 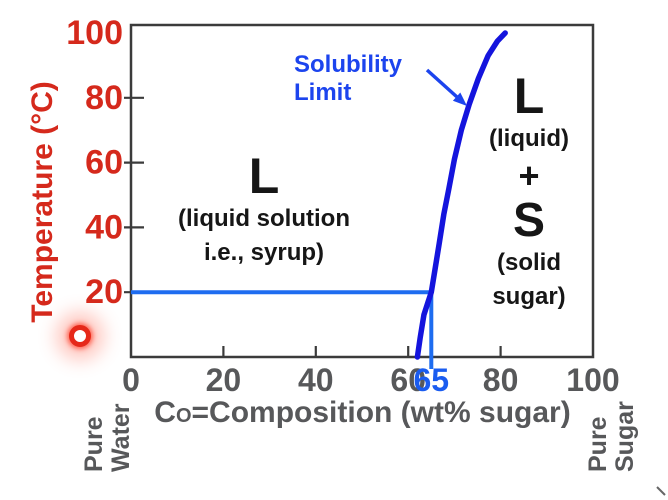 I want to click on region-liquid-plus-solid: L (liquid) + S (solid sugar), so click(x=529, y=192).